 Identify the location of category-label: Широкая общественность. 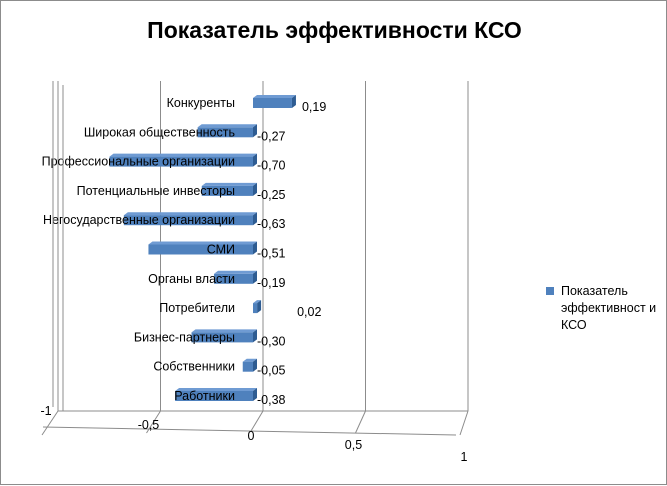
(159, 132).